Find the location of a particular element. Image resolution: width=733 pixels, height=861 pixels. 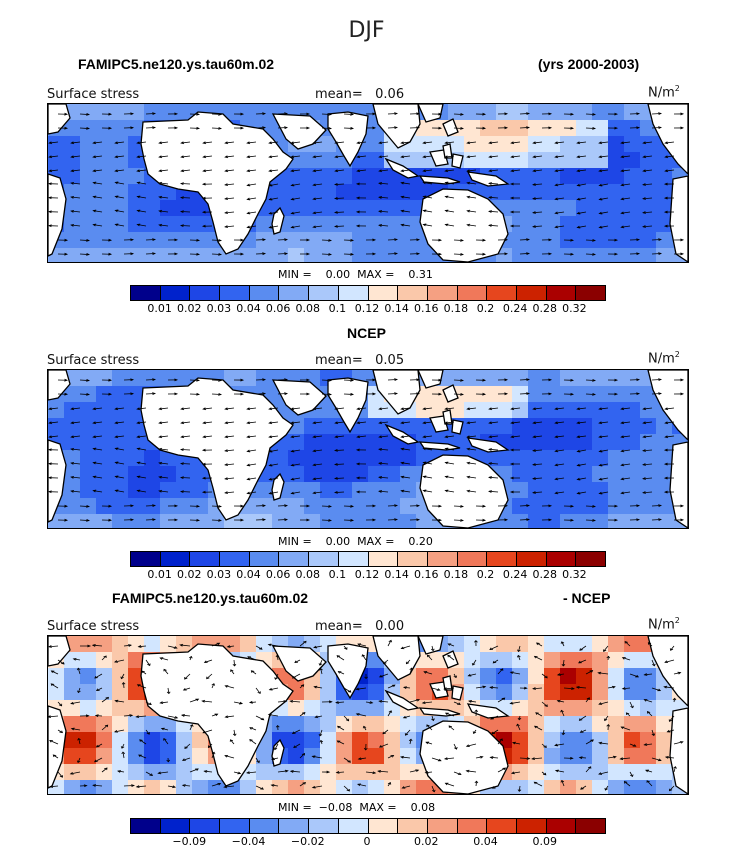

colorbar-tick-label: 0.16 is located at coordinates (426, 308).